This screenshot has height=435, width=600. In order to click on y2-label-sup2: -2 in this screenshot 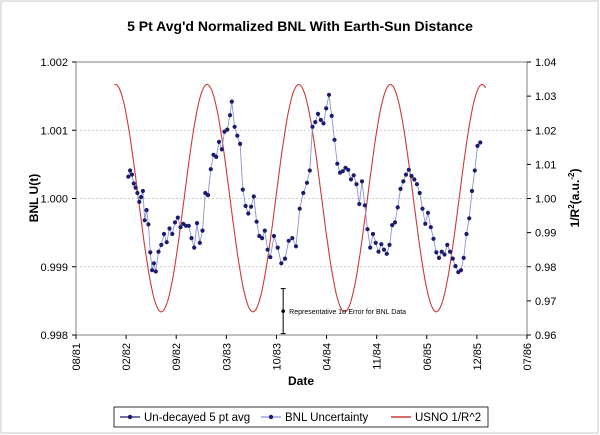, I will do `click(571, 176)`.